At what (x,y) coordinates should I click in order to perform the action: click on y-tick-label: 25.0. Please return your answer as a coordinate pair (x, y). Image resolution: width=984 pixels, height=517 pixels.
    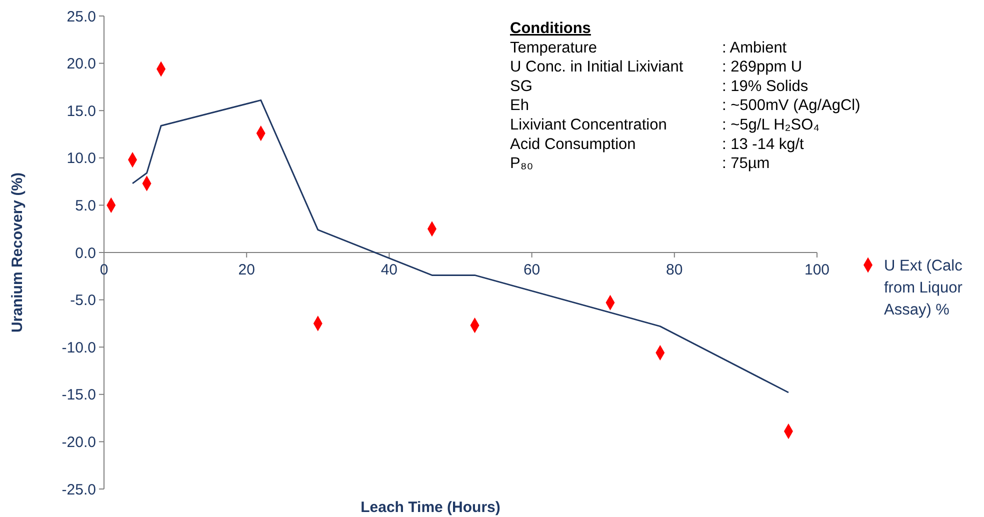
    Looking at the image, I should click on (81, 17).